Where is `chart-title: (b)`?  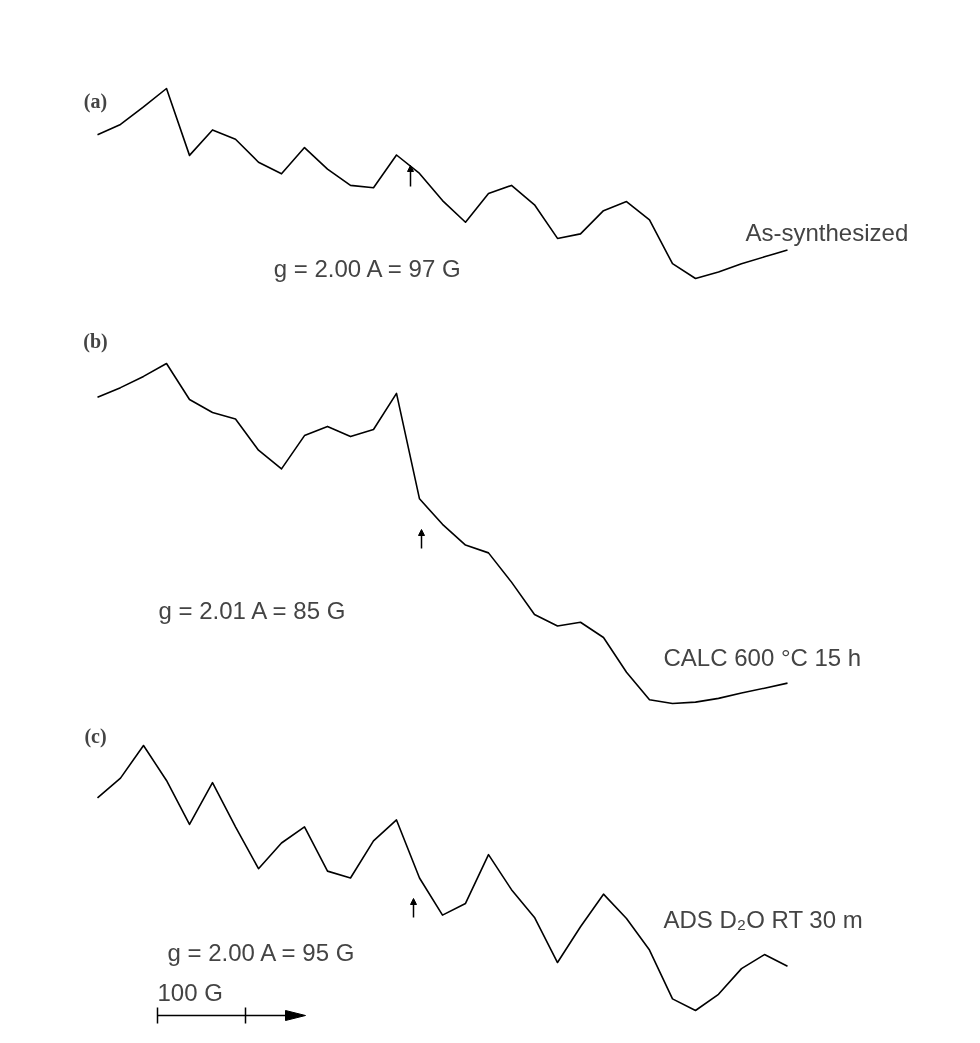
chart-title: (b) is located at coordinates (95, 341).